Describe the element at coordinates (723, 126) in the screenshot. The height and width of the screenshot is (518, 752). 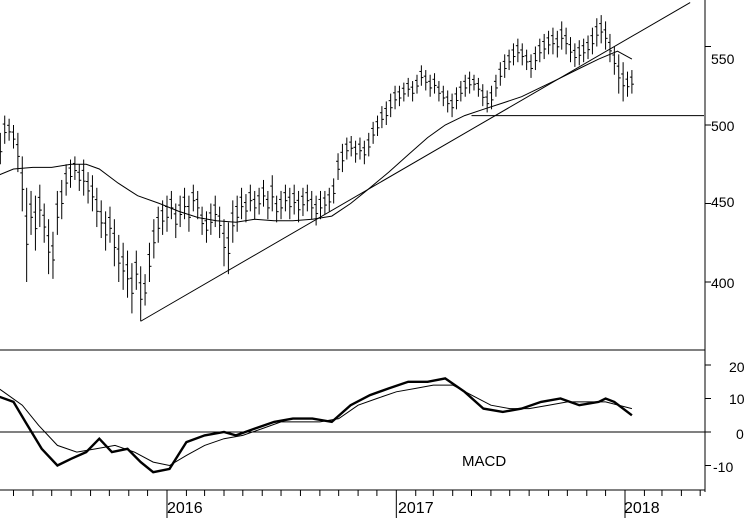
I see `price-tick-label: 500` at that location.